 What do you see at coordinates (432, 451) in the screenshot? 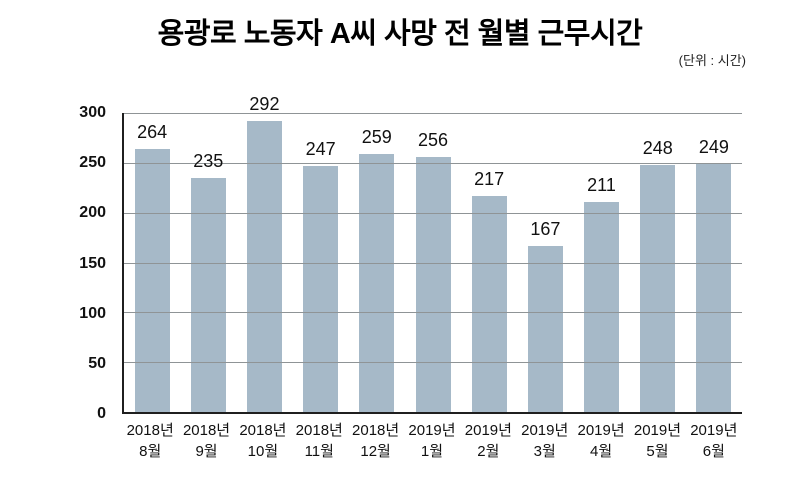
I see `x-tick-label-line: 1월` at bounding box center [432, 451].